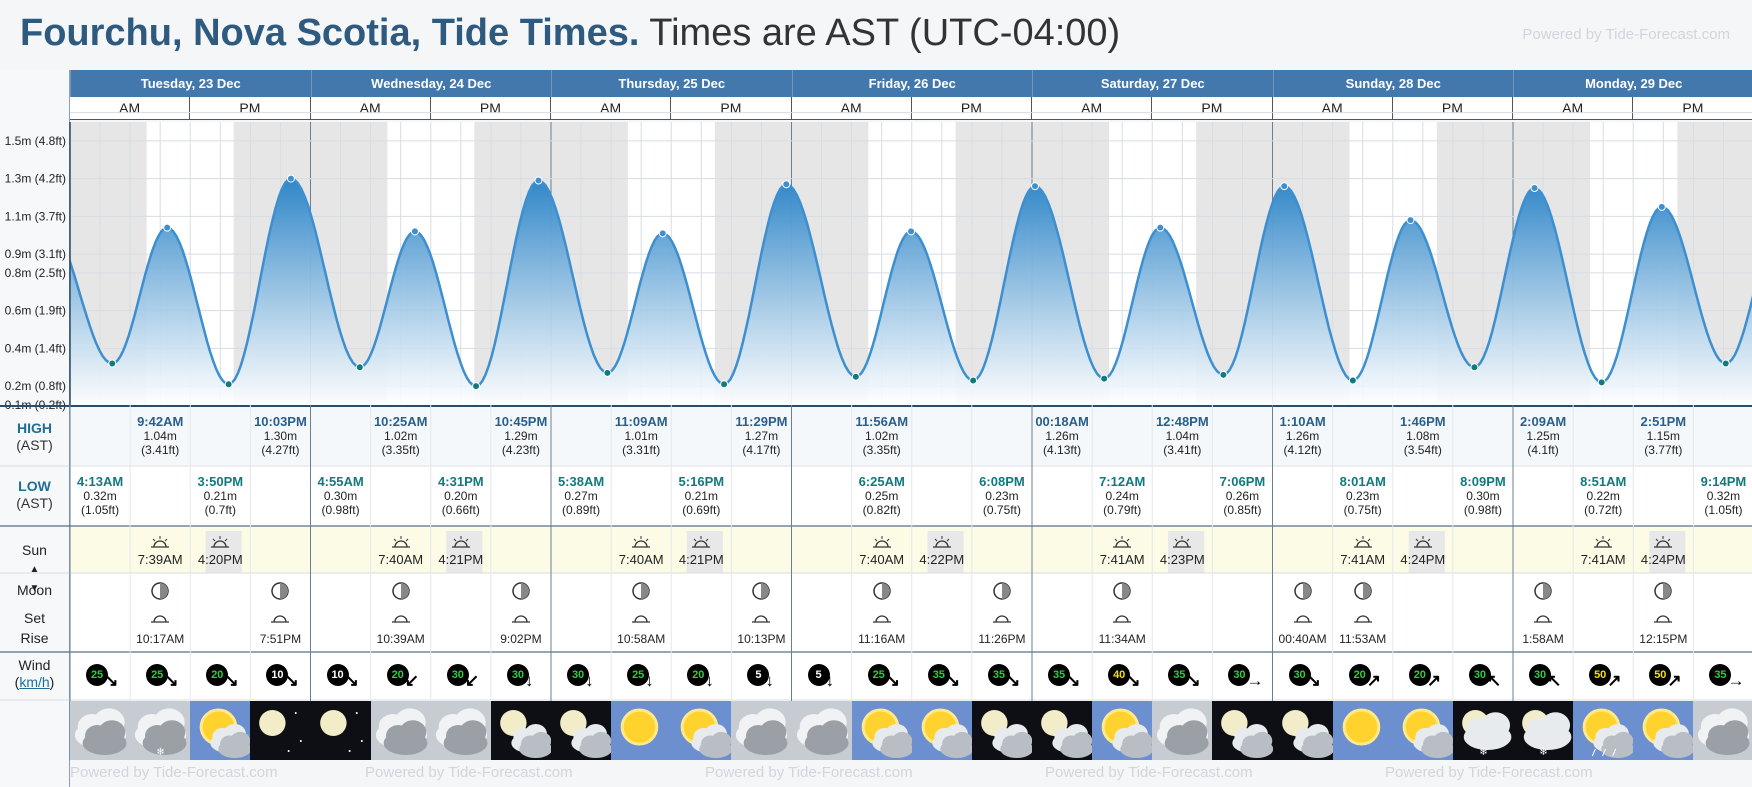 This screenshot has height=787, width=1752. What do you see at coordinates (1303, 435) in the screenshot?
I see `high-tide-entry: 1:10AM 1.26m (4.12ft)` at bounding box center [1303, 435].